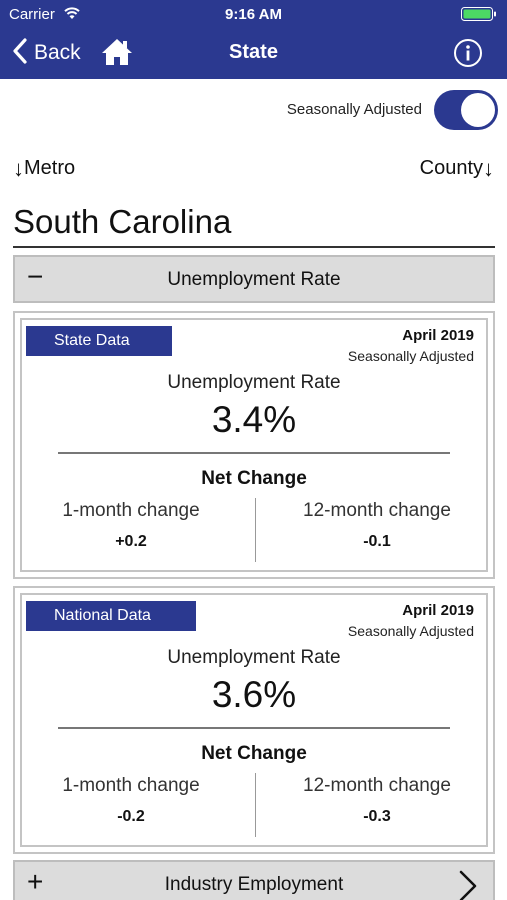  I want to click on collapse-icon: −, so click(35, 276).